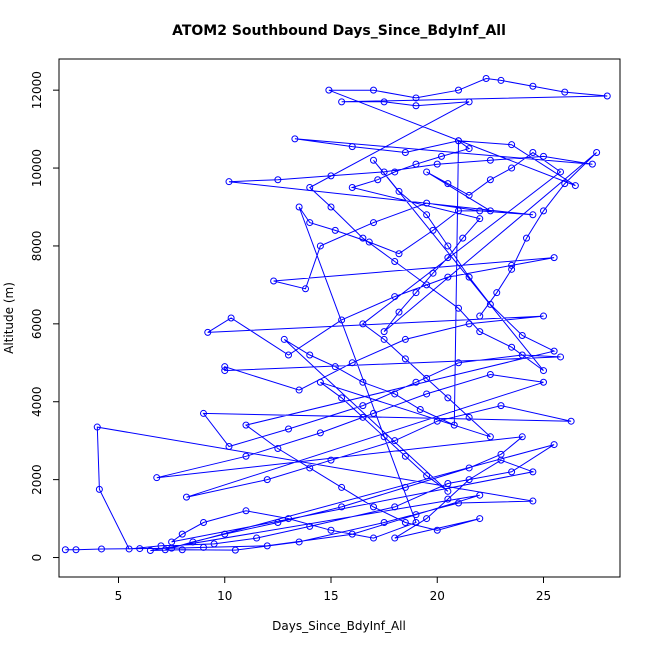 The image size is (650, 655). What do you see at coordinates (37, 558) in the screenshot?
I see `y-tick-label: 0` at bounding box center [37, 558].